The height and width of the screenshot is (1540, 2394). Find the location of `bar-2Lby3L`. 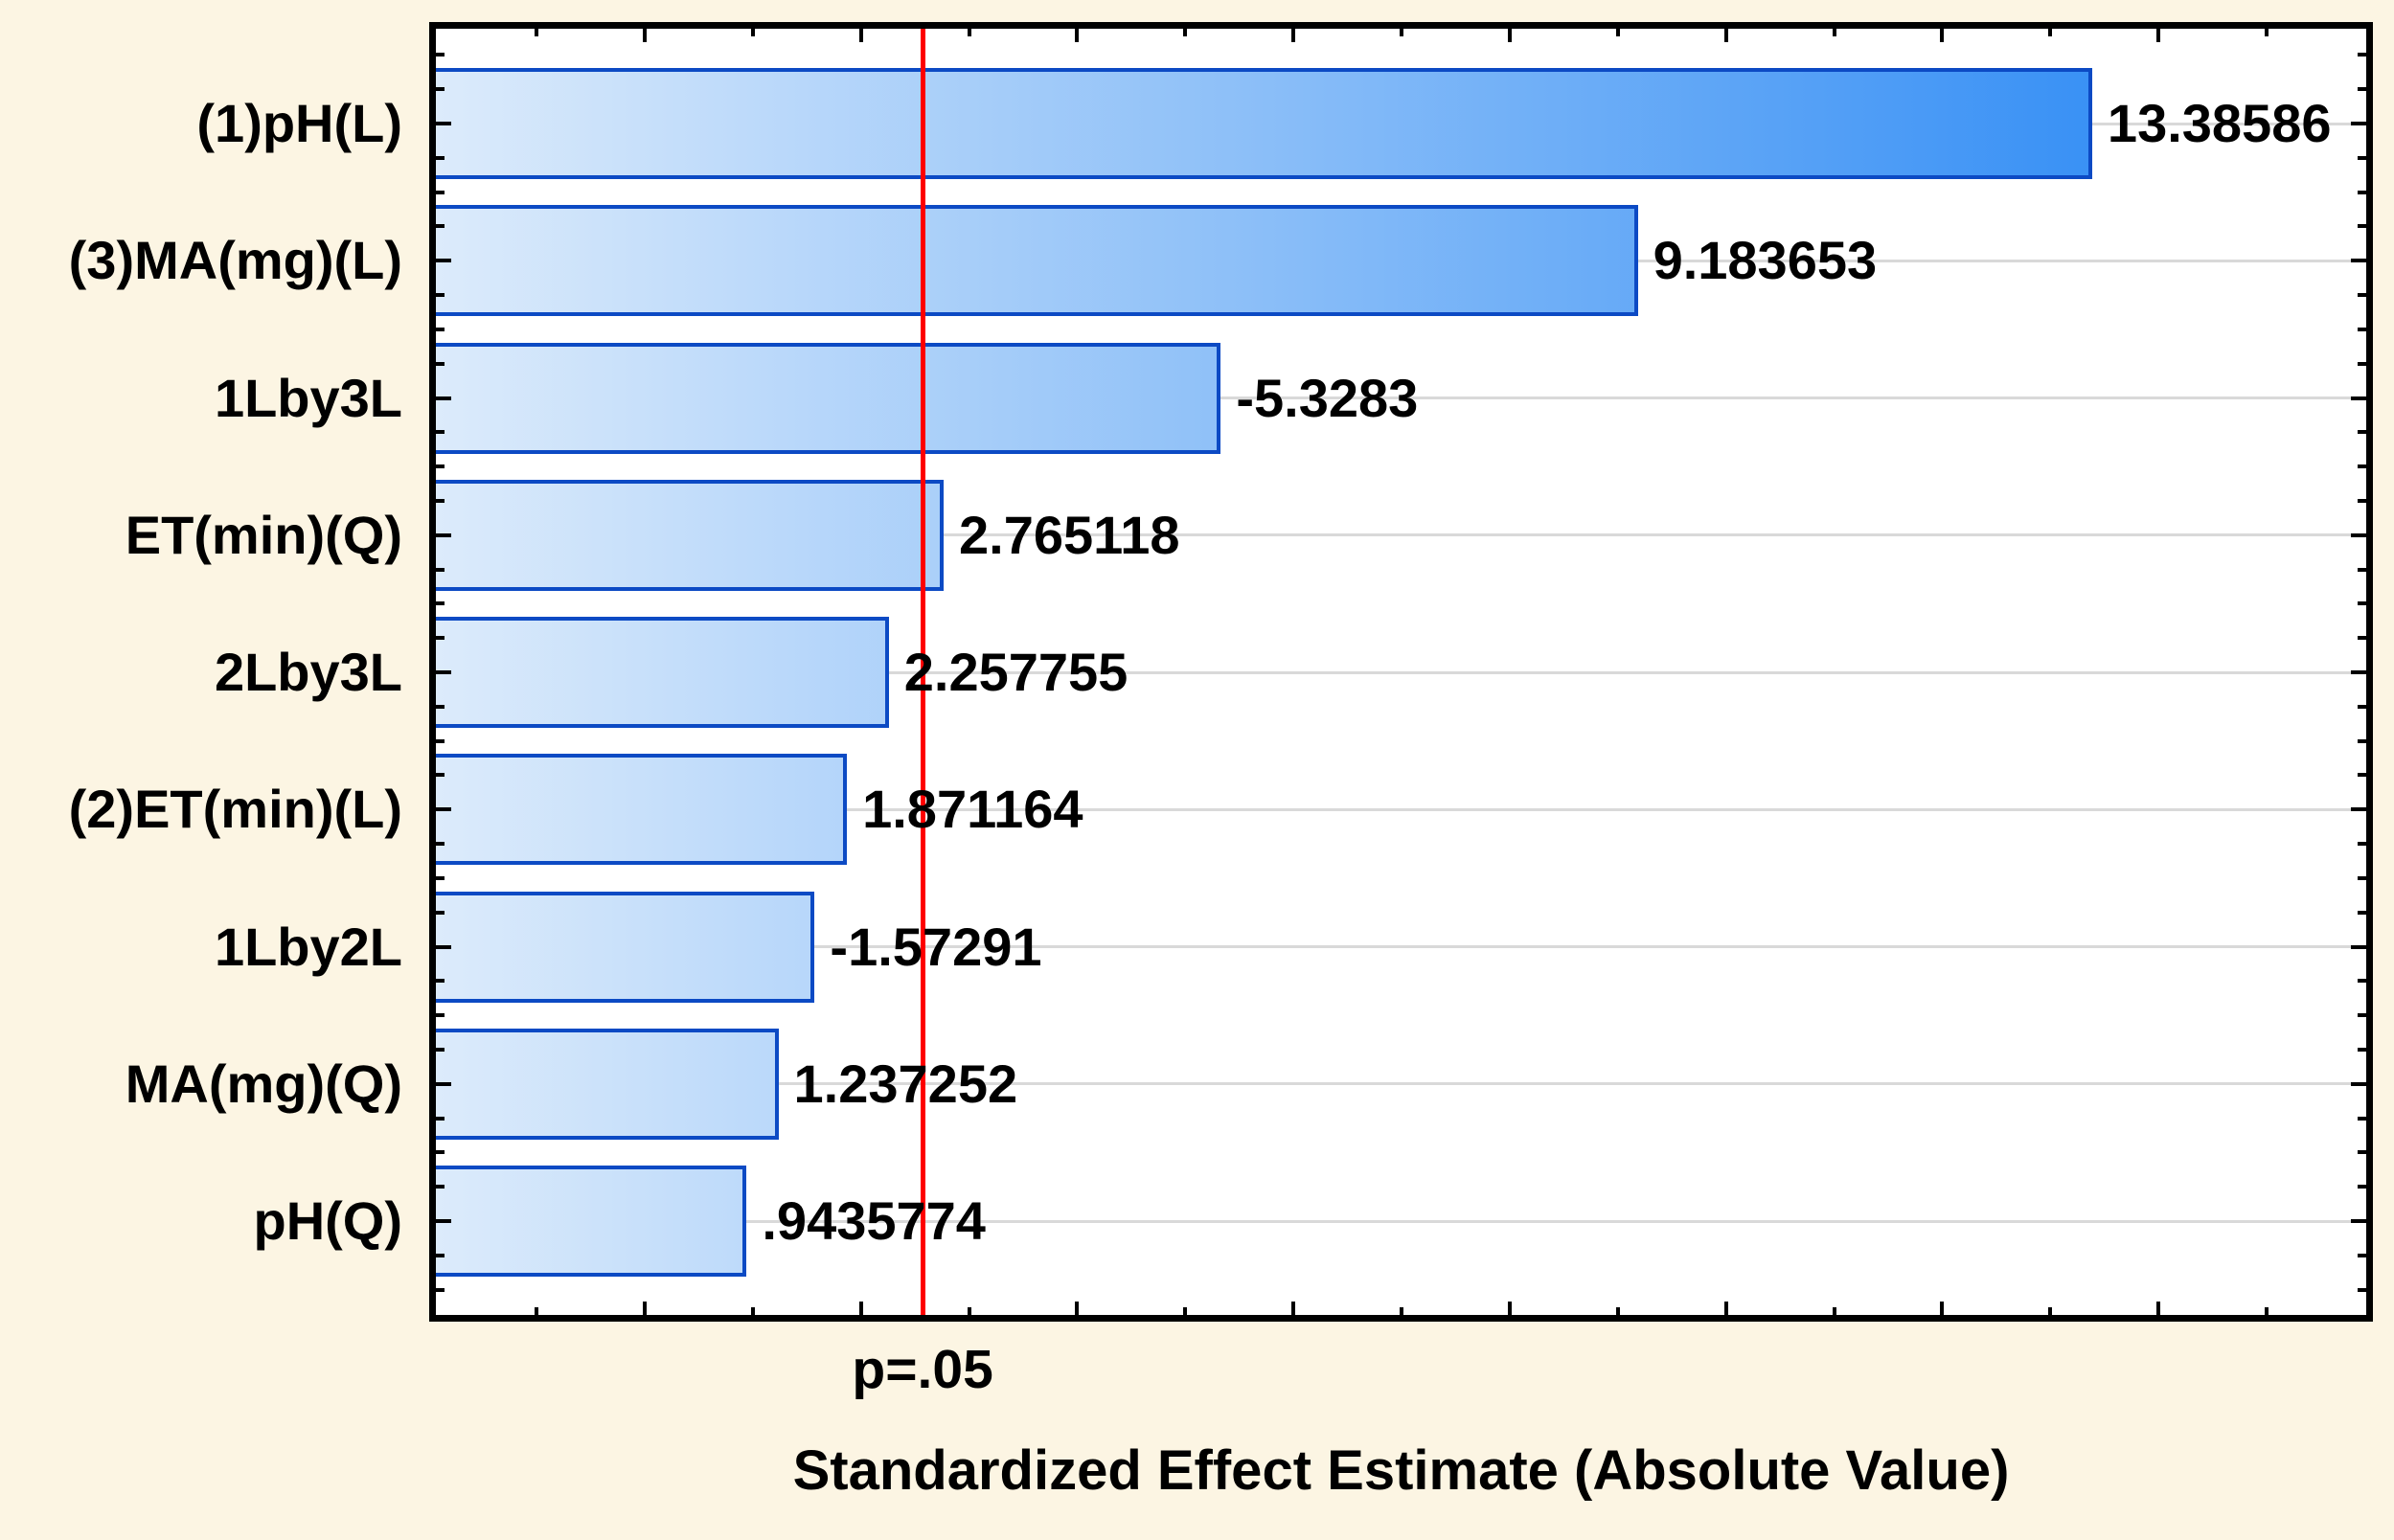

bar-2Lby3L is located at coordinates (662, 672).